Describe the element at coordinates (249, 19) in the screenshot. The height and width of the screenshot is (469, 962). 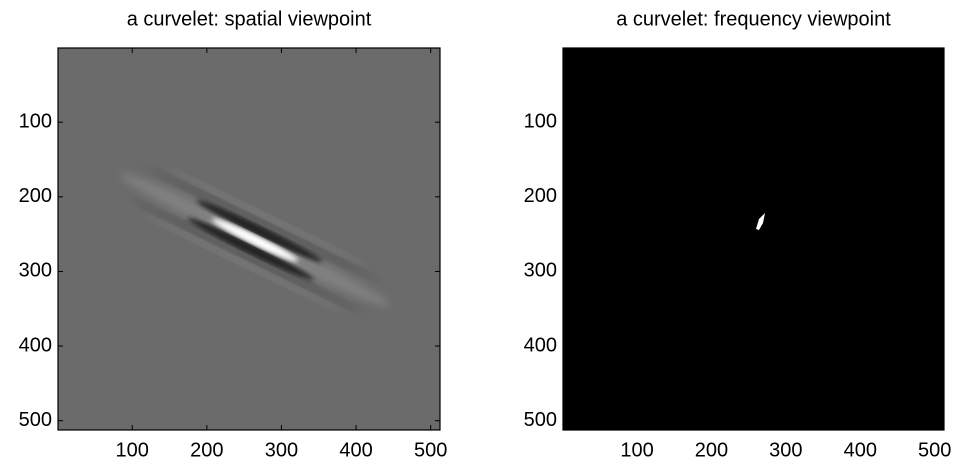
I see `chart-title: a curvelet: spatial viewpoint` at that location.